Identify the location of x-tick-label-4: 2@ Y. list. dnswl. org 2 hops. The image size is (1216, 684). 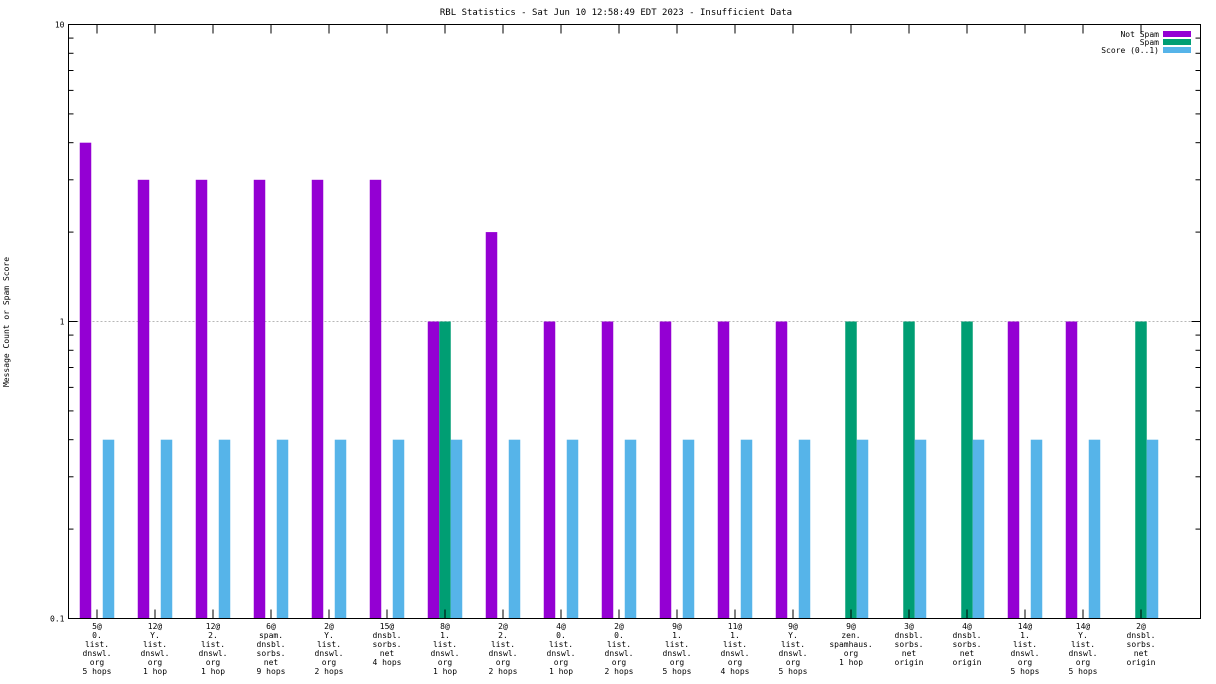
(329, 649).